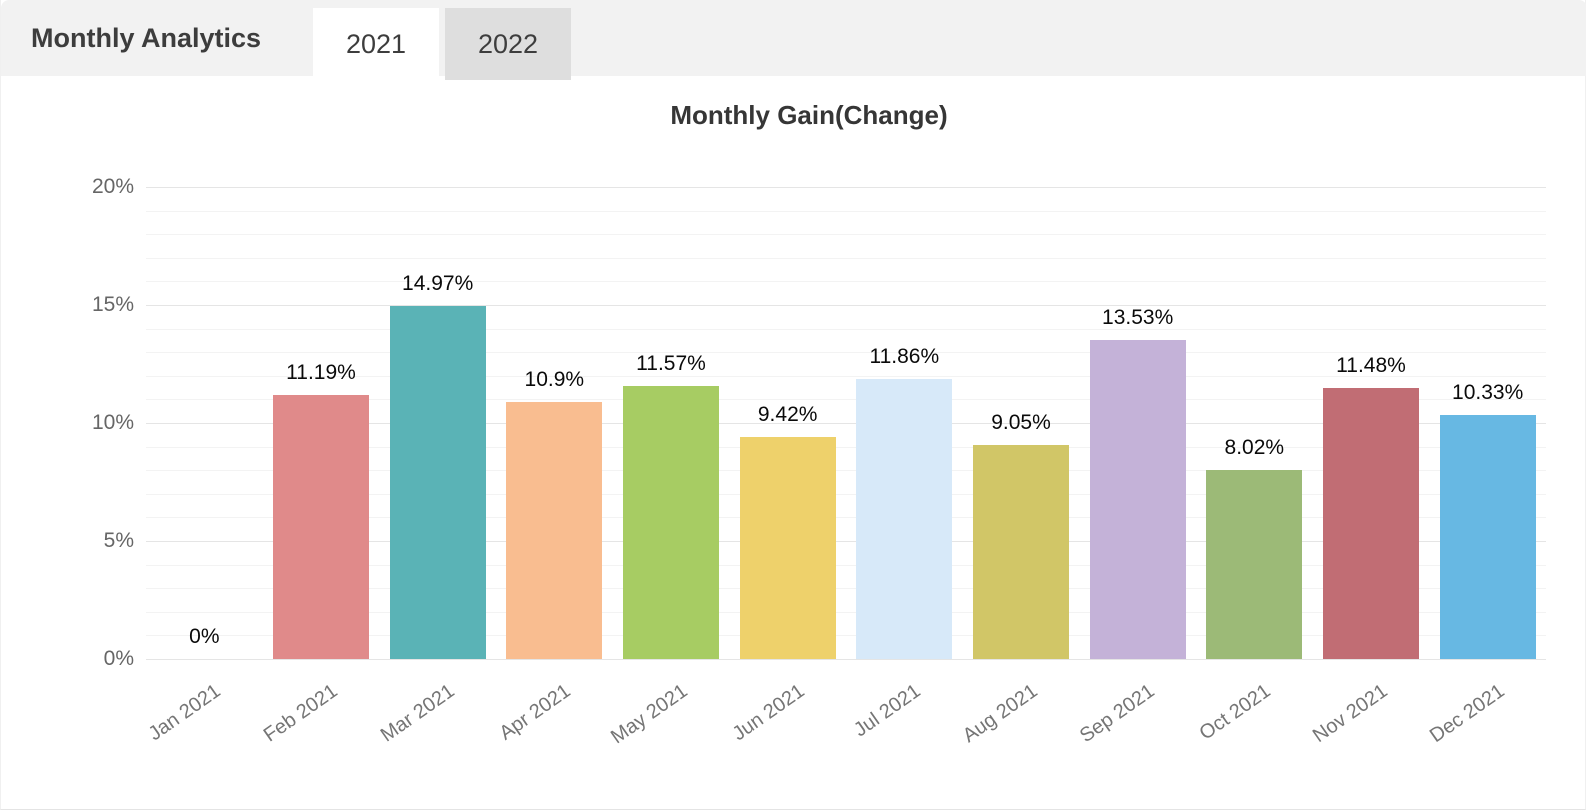 This screenshot has height=810, width=1586. I want to click on bar-apr-2021, so click(554, 530).